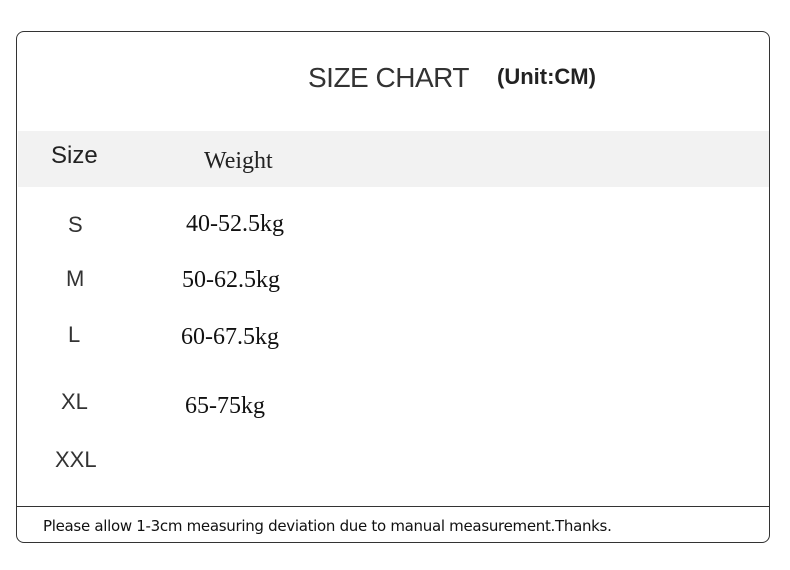 The width and height of the screenshot is (790, 570). What do you see at coordinates (74, 155) in the screenshot?
I see `header-size: Size` at bounding box center [74, 155].